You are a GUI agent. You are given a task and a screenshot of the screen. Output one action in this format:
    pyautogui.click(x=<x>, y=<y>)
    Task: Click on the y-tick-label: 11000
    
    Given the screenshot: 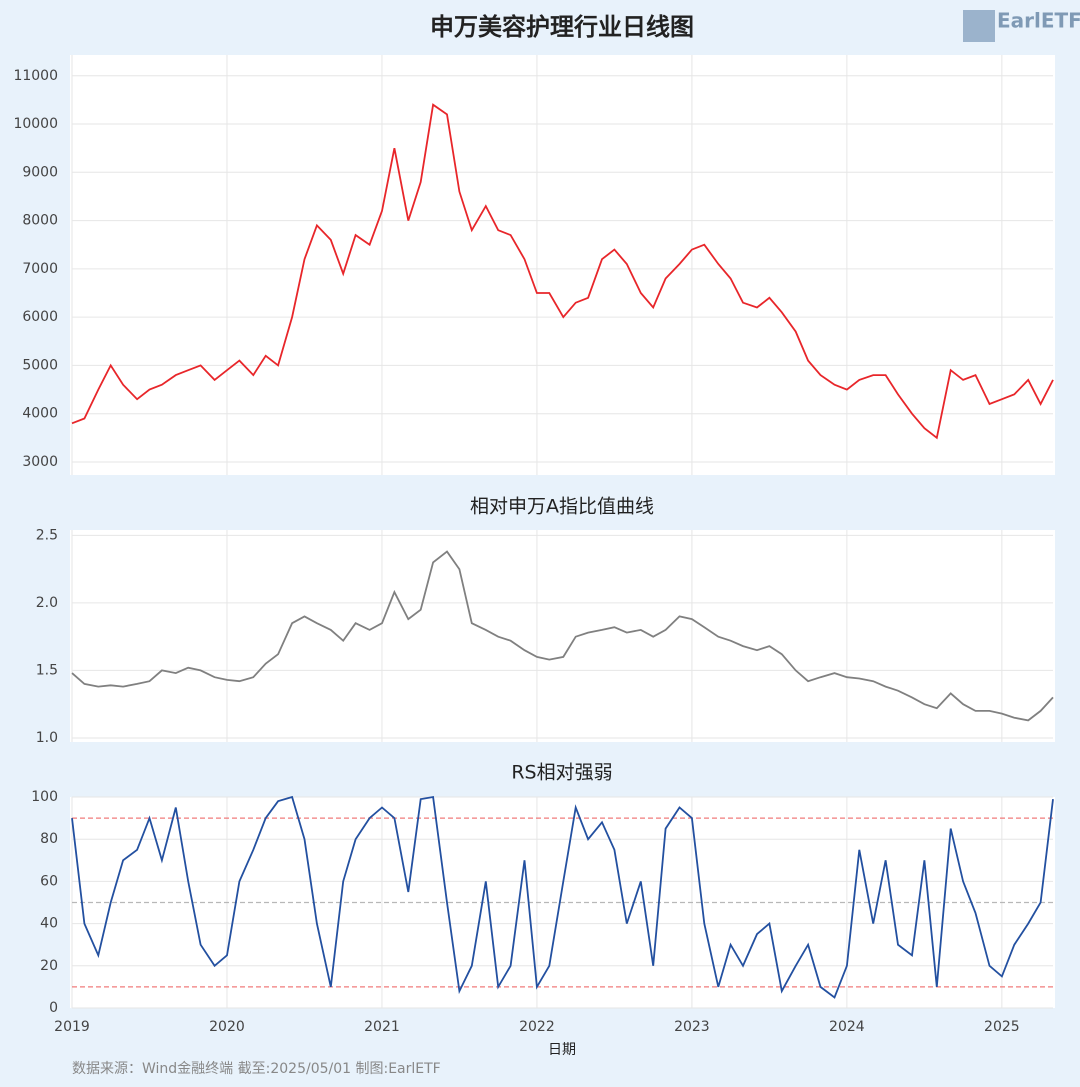 What is the action you would take?
    pyautogui.click(x=35, y=76)
    